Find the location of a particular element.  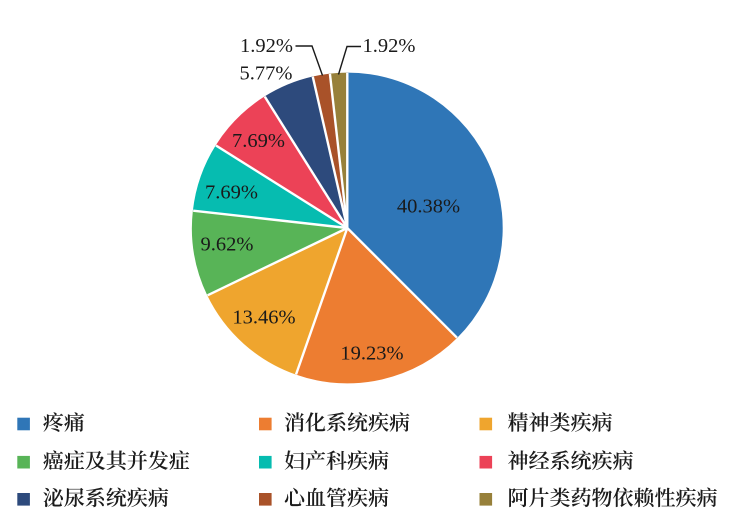

svg-text: 5.77% is located at coordinates (266, 74).